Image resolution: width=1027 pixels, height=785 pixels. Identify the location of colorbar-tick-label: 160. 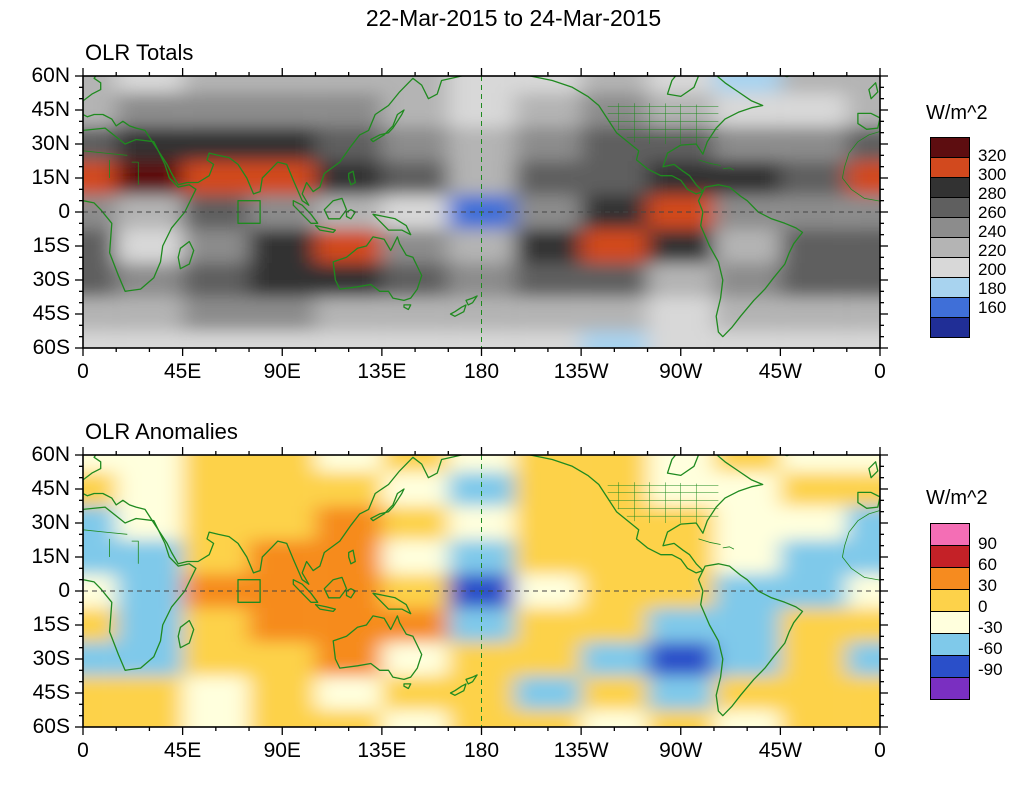
(992, 307).